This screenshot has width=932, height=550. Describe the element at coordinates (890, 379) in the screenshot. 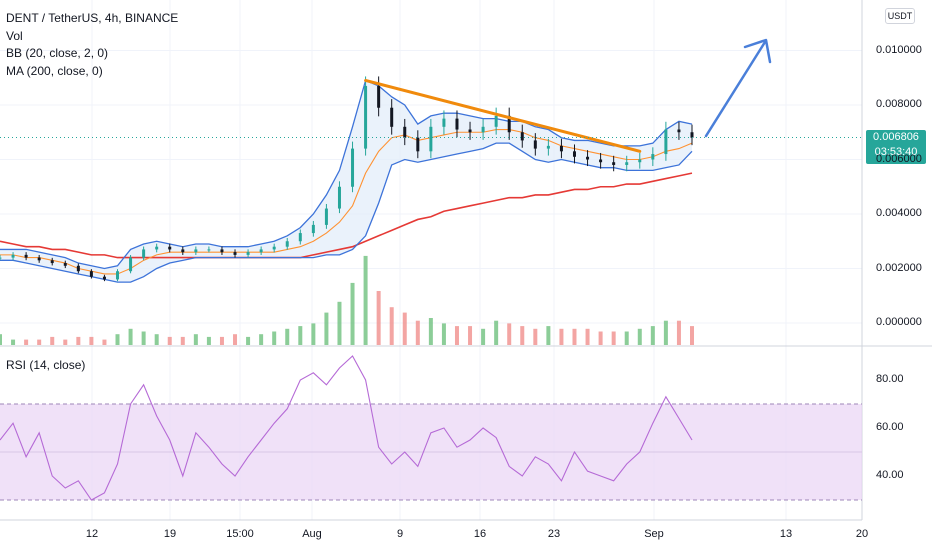

I see `rsi-tick-label: 80.00` at that location.